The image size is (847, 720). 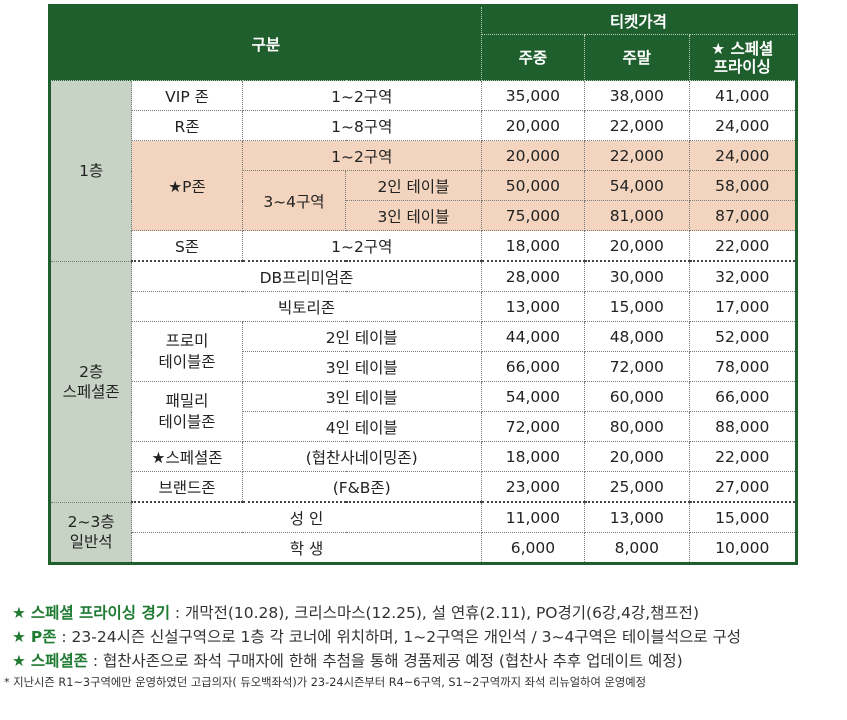 What do you see at coordinates (187, 340) in the screenshot?
I see `zone-promi-line1: 프로미` at bounding box center [187, 340].